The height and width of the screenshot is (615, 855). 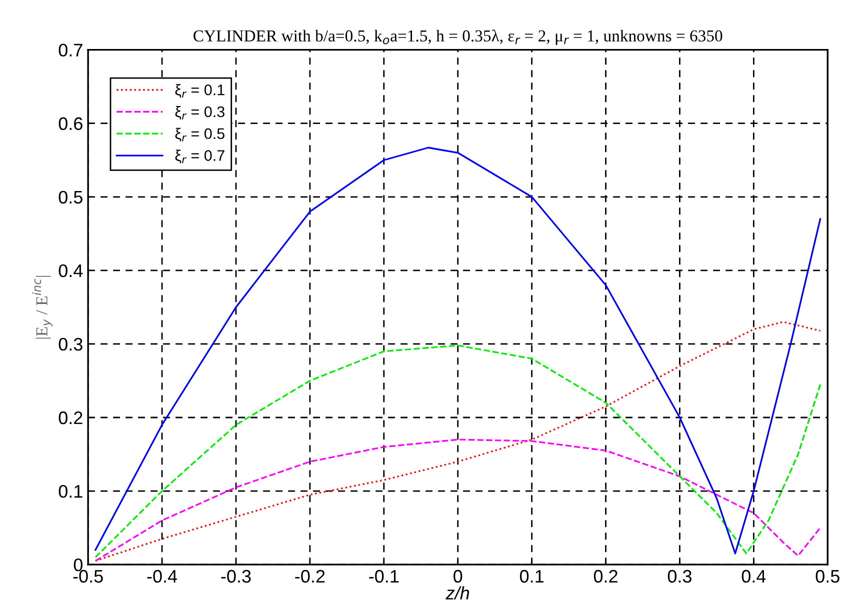 I want to click on x-axis-title: z/h, so click(x=458, y=593).